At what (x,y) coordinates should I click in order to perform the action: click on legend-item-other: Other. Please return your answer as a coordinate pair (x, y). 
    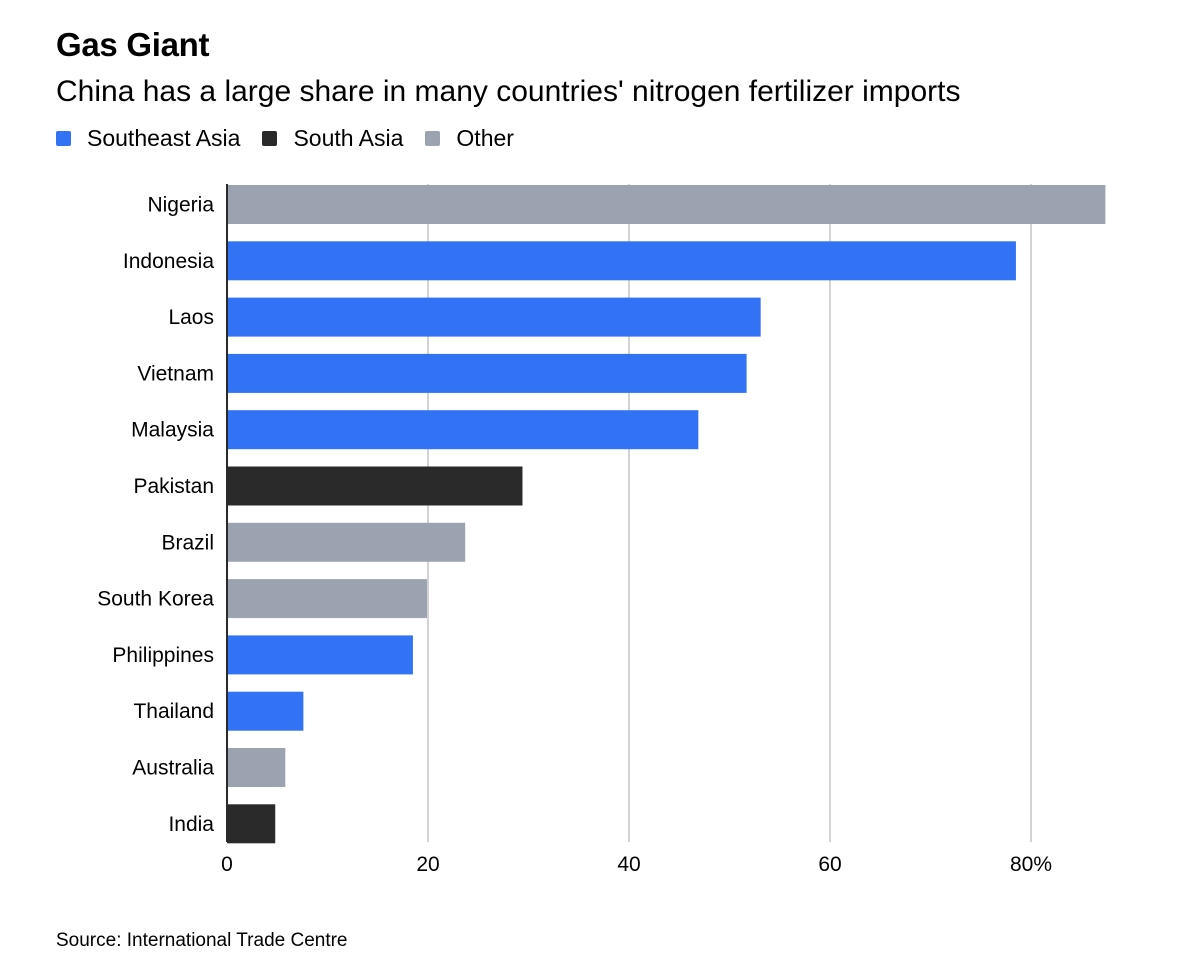
    Looking at the image, I should click on (469, 138).